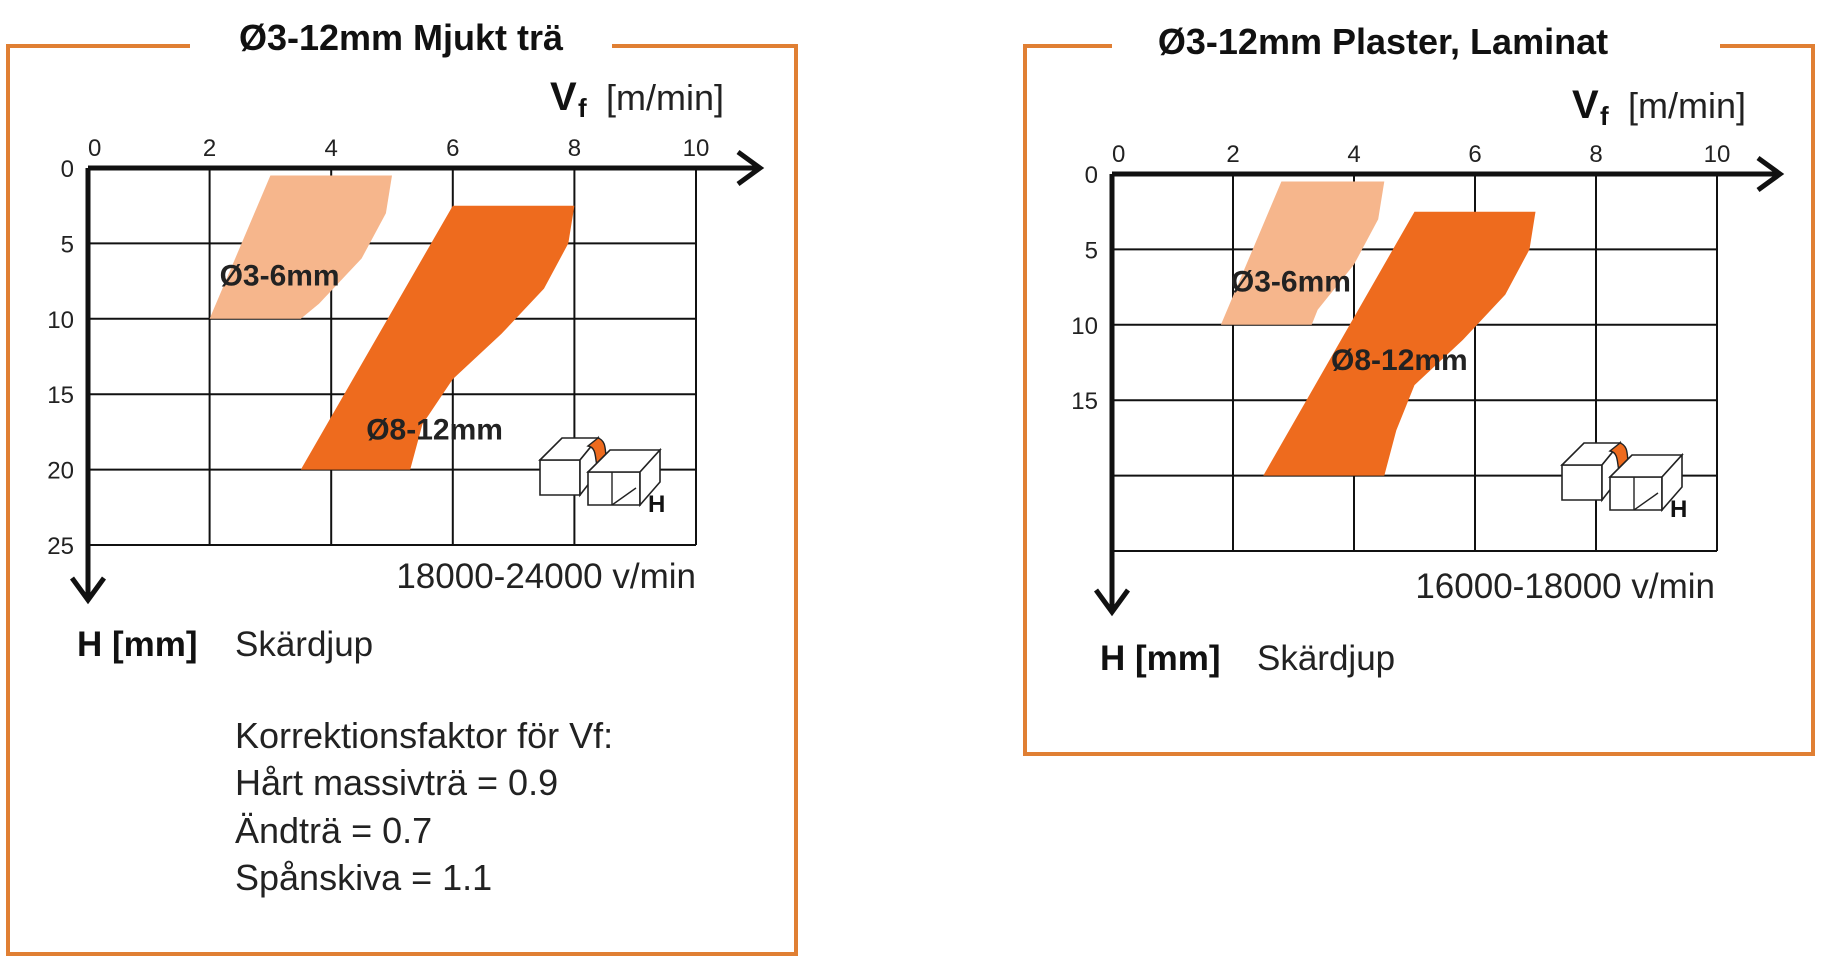  What do you see at coordinates (546, 576) in the screenshot?
I see `rpm-label: 18000-24000 v/min` at bounding box center [546, 576].